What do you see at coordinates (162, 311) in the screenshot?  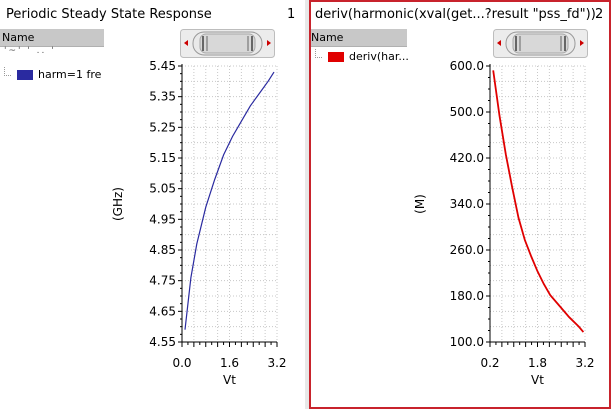 I see `y-tick-label: 4.65` at bounding box center [162, 311].